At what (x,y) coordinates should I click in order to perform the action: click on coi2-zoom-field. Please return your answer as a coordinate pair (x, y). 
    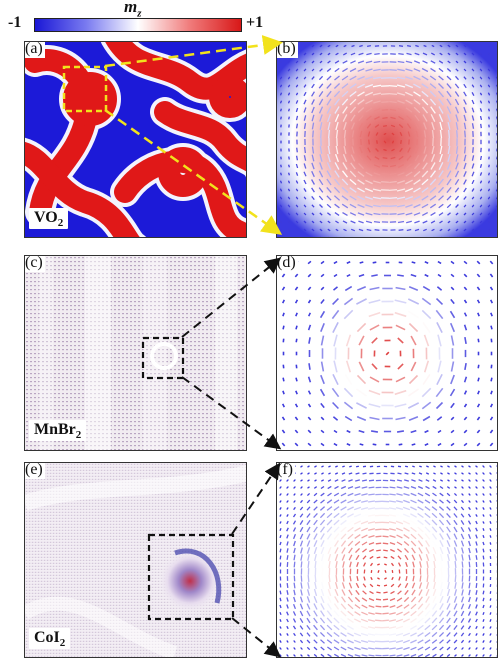
    Looking at the image, I should click on (388, 561).